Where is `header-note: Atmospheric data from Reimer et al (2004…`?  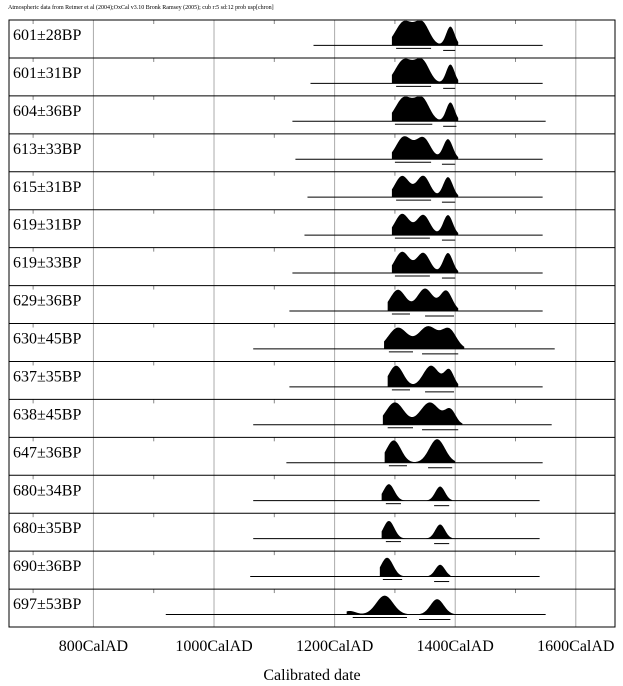
header-note: Atmospheric data from Reimer et al (2004… is located at coordinates (141, 7).